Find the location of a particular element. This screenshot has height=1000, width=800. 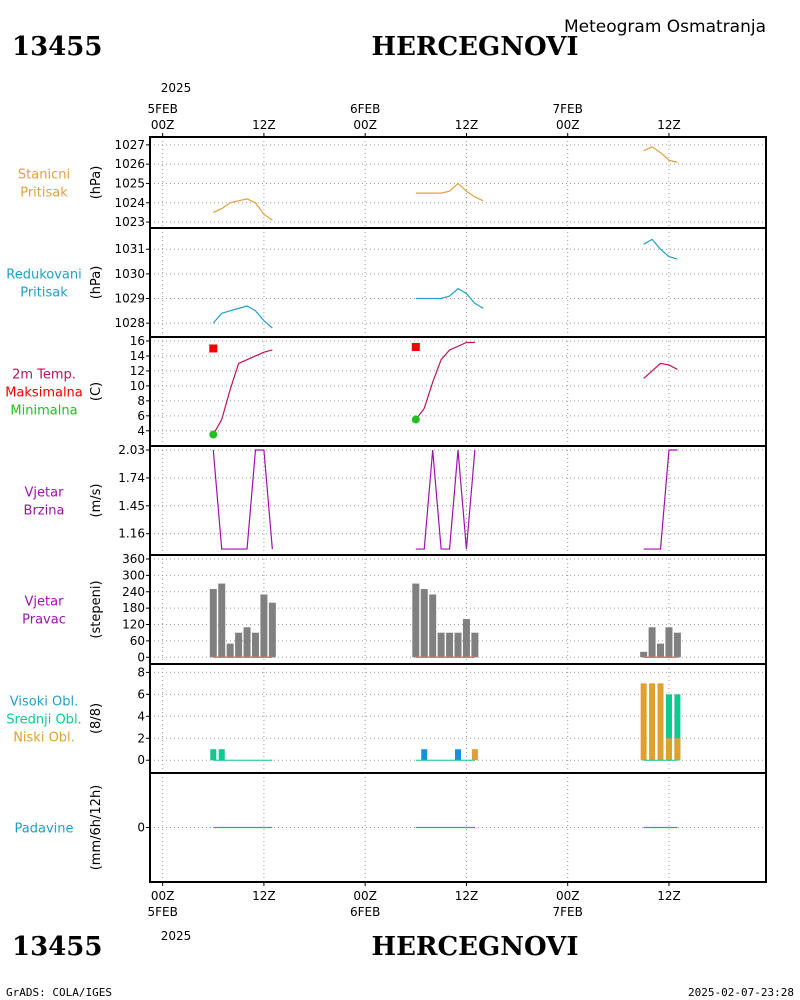

y-tick-label: 1.16 is located at coordinates (131, 534).